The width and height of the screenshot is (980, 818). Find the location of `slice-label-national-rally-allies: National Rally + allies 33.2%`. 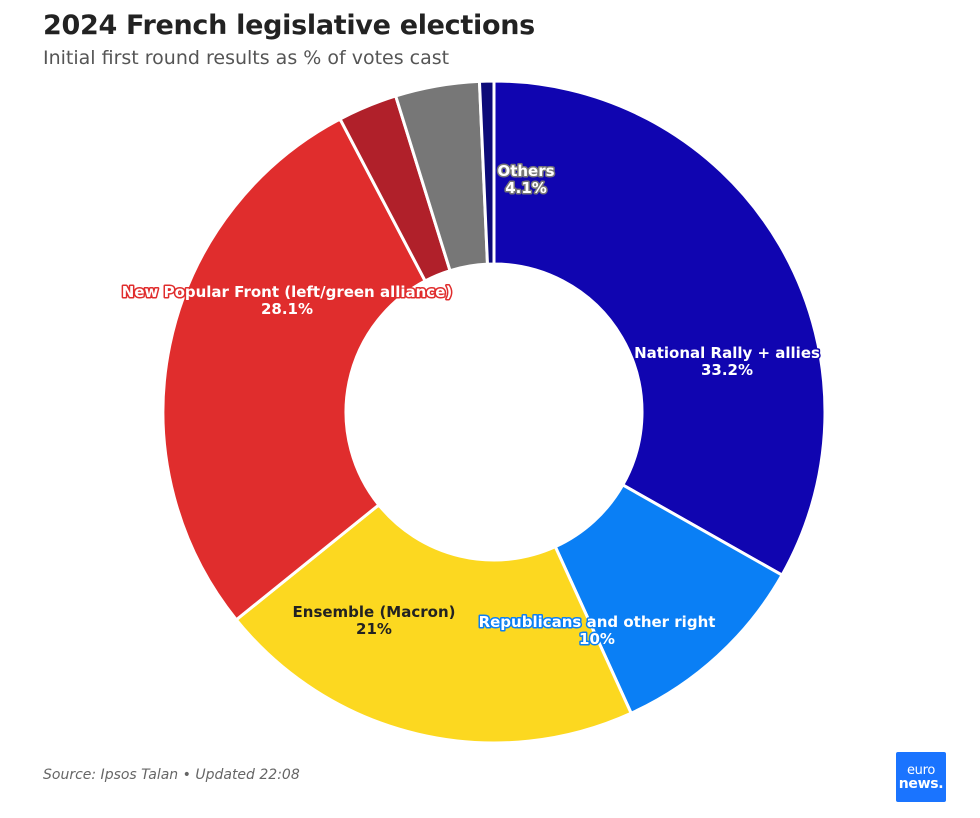

slice-label-national-rally-allies: National Rally + allies 33.2% is located at coordinates (727, 361).